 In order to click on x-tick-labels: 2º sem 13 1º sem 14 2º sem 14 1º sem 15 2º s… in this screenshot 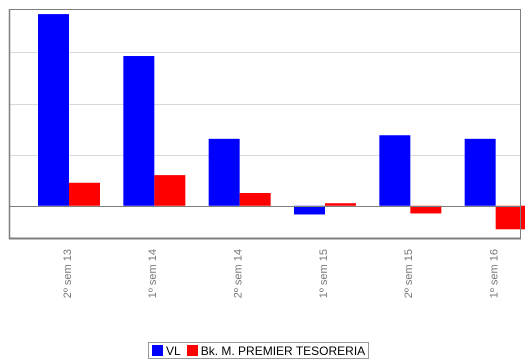, I will do `click(281, 273)`.